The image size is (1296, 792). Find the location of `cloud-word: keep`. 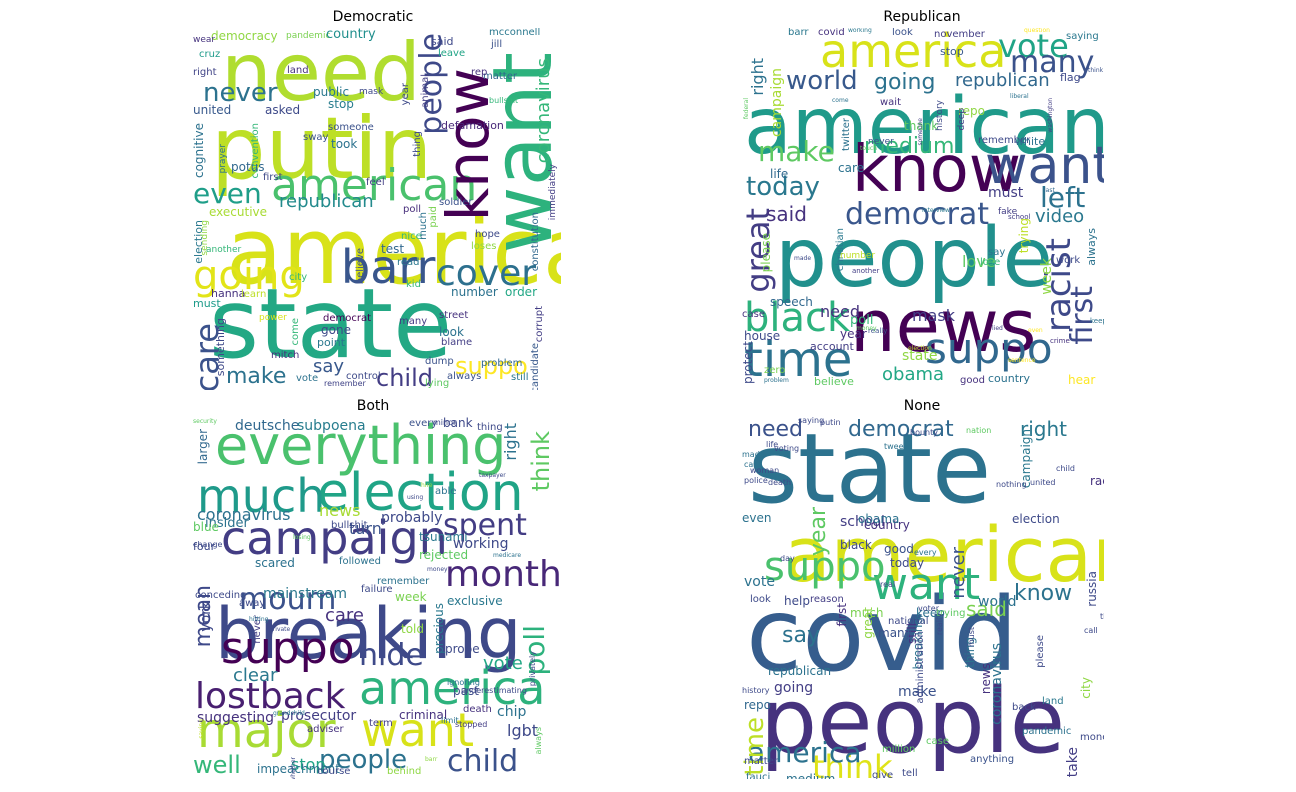

cloud-word: keep is located at coordinates (930, 613).